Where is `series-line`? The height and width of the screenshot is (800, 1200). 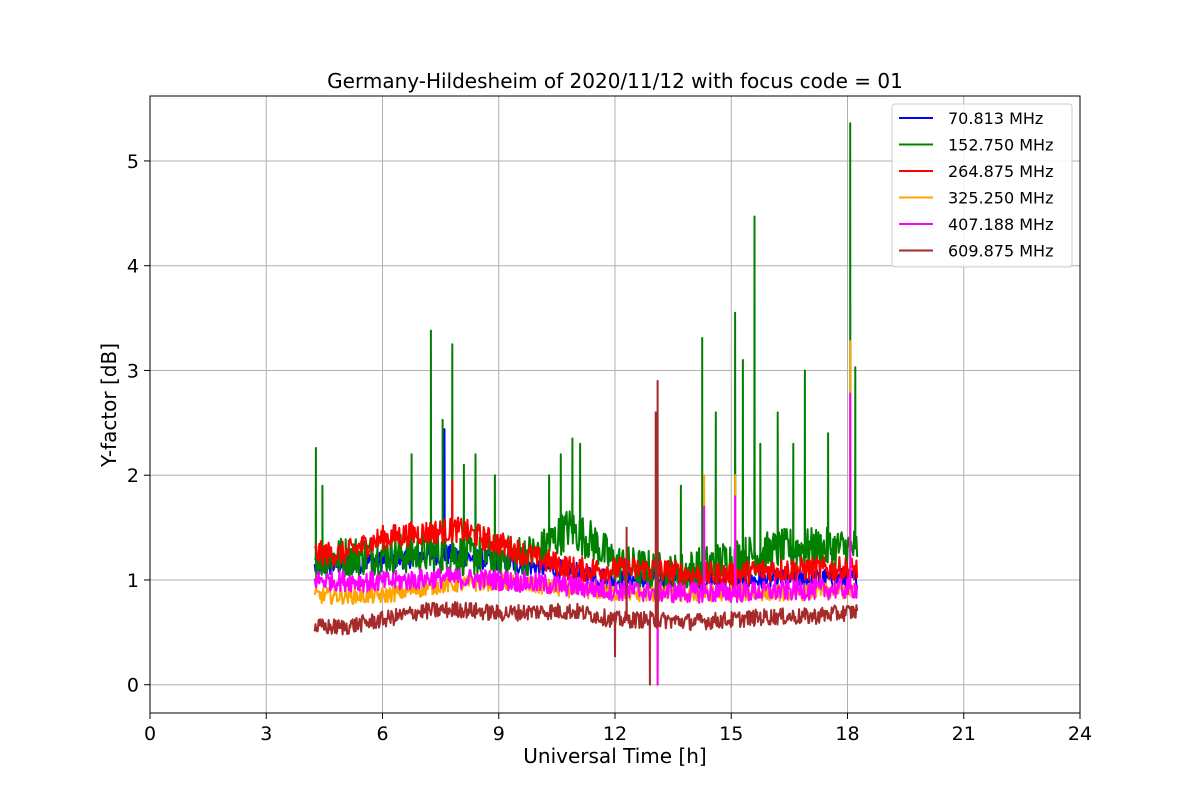 series-line is located at coordinates (586, 533).